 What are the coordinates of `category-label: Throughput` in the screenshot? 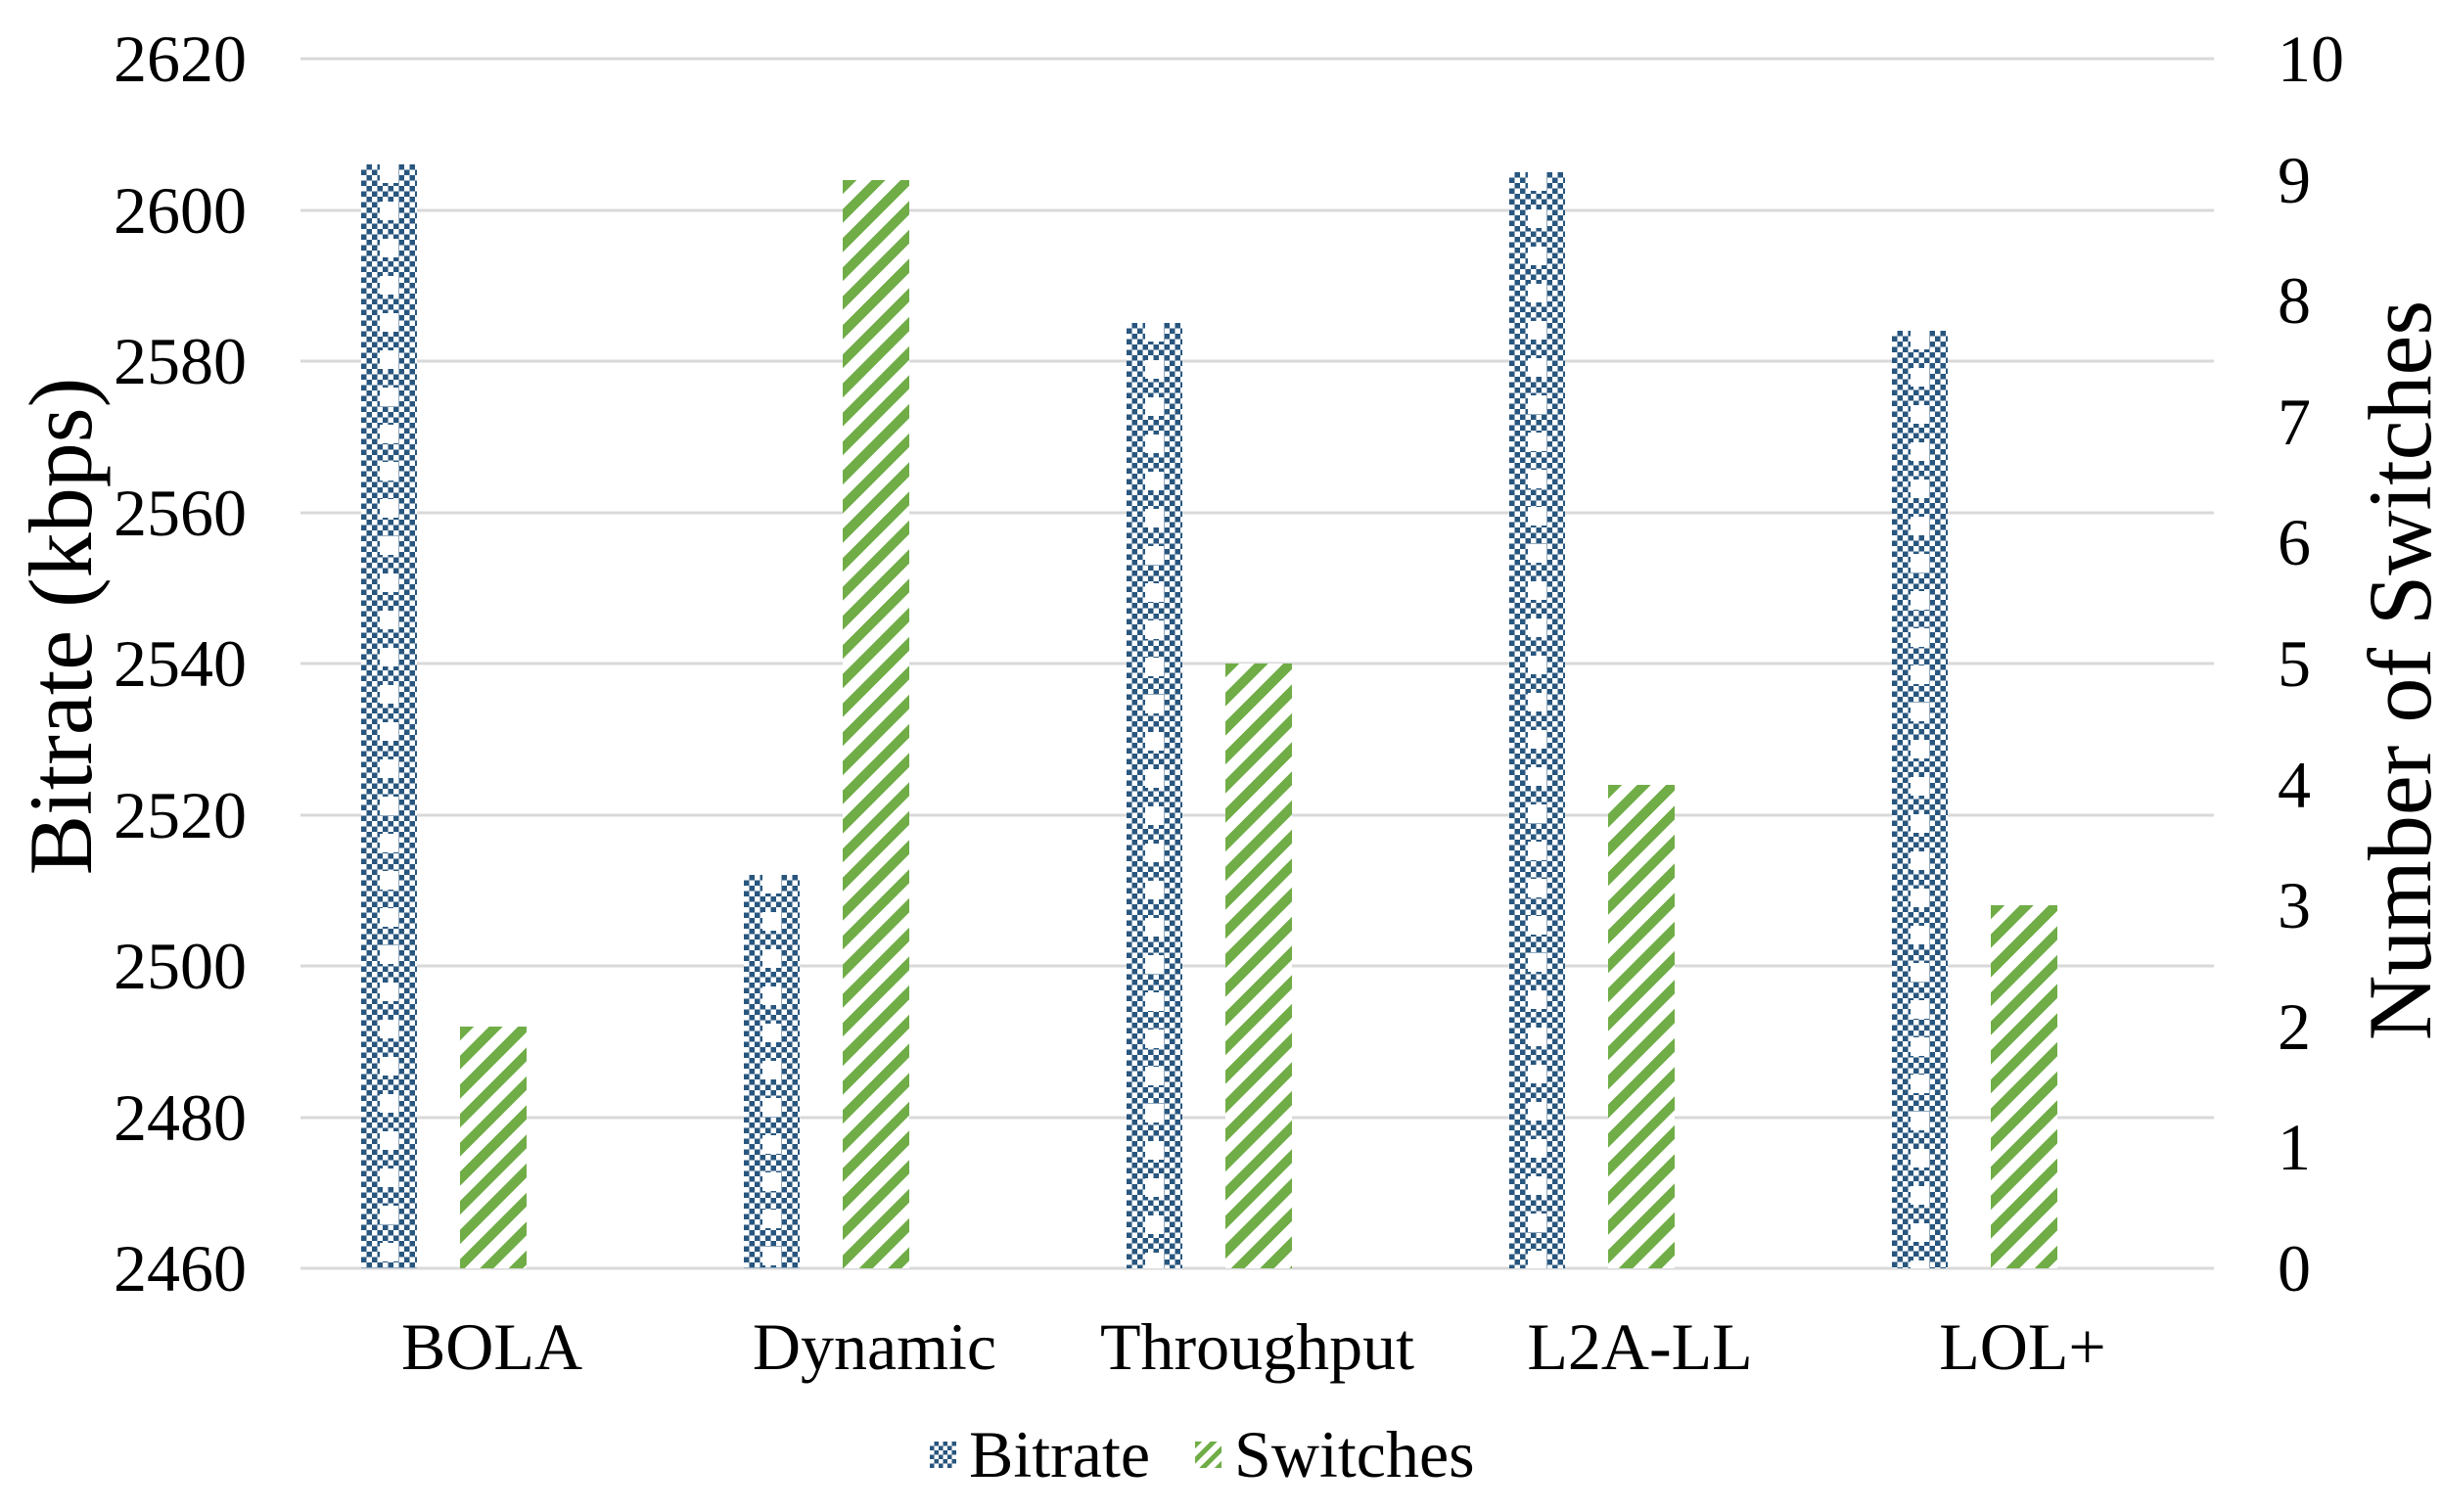 It's located at (1257, 1346).